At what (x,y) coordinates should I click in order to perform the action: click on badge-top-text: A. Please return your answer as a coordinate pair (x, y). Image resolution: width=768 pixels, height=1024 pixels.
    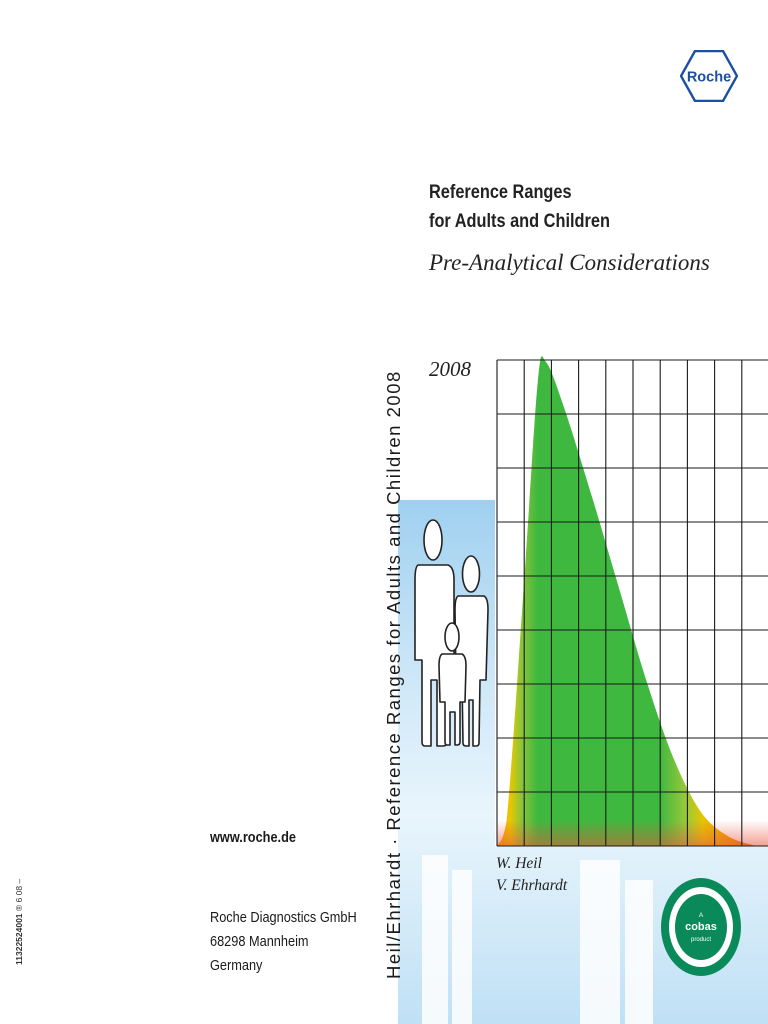
    Looking at the image, I should click on (701, 915).